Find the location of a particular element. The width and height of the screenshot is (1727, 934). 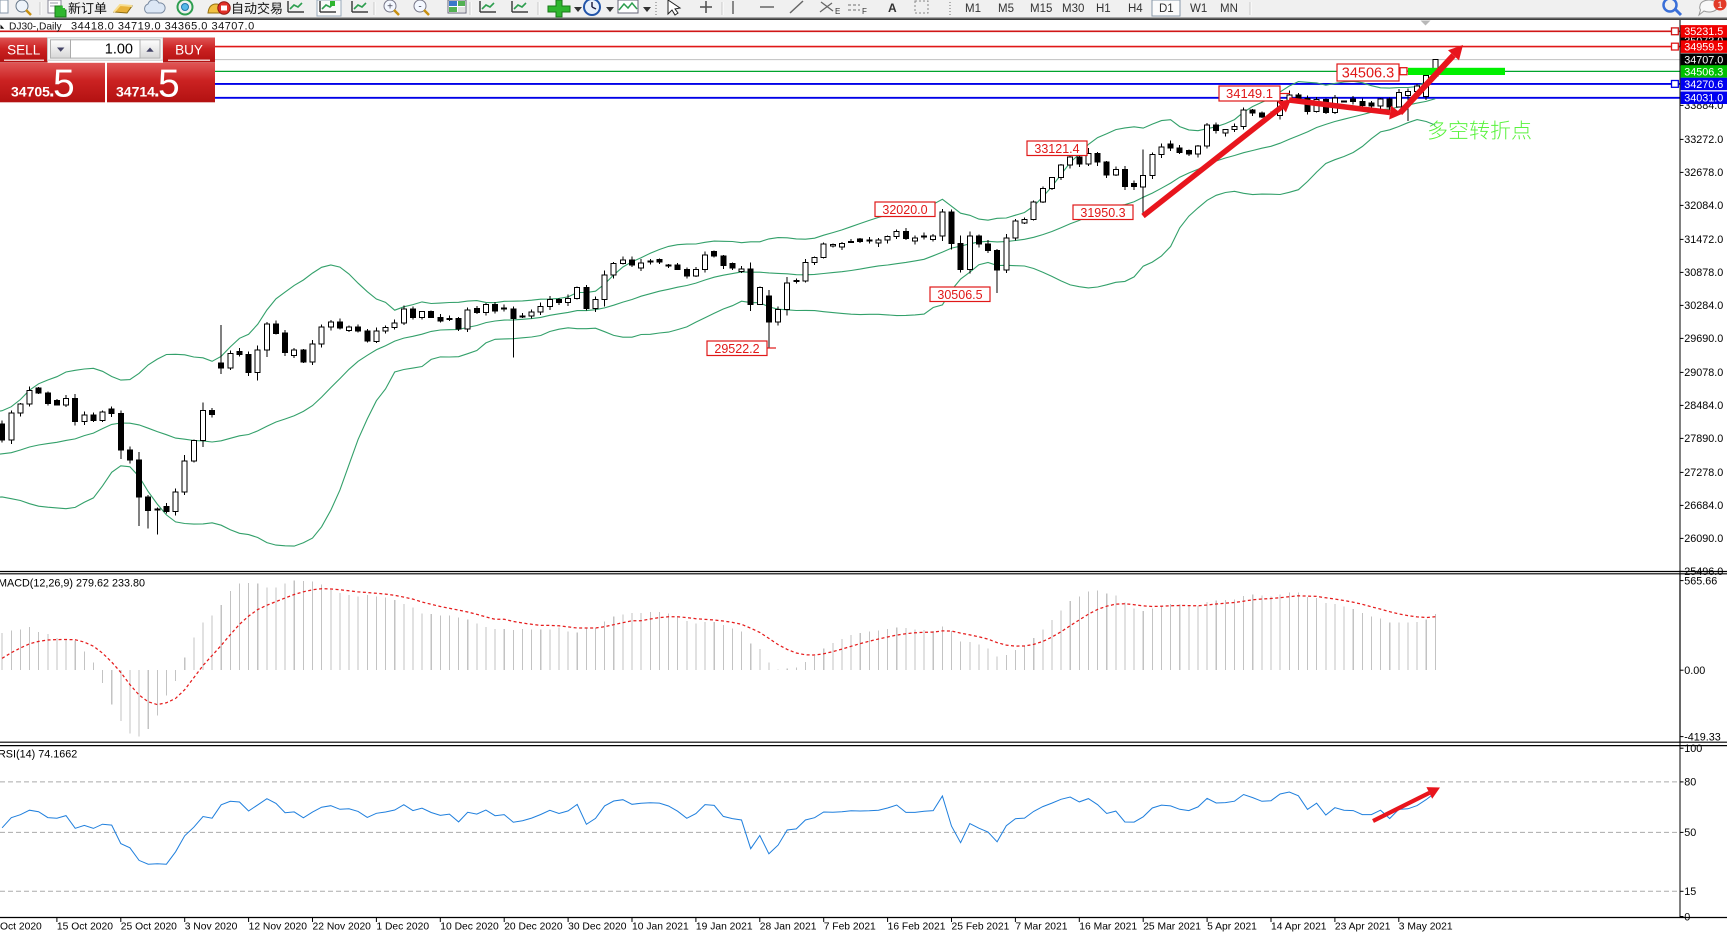

svg-text: 25 Mar 2021 is located at coordinates (1172, 926).